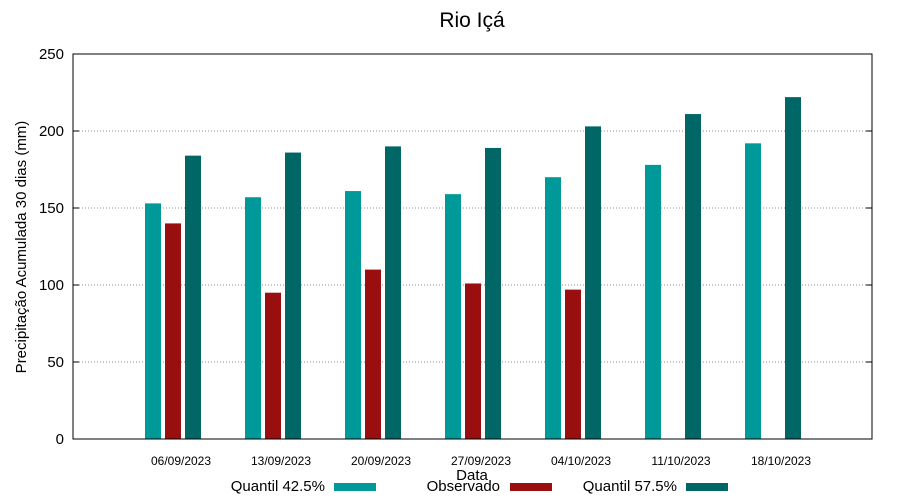 This screenshot has width=900, height=500. What do you see at coordinates (553, 308) in the screenshot?
I see `bar-quantil-42-5-04-10-2023` at bounding box center [553, 308].